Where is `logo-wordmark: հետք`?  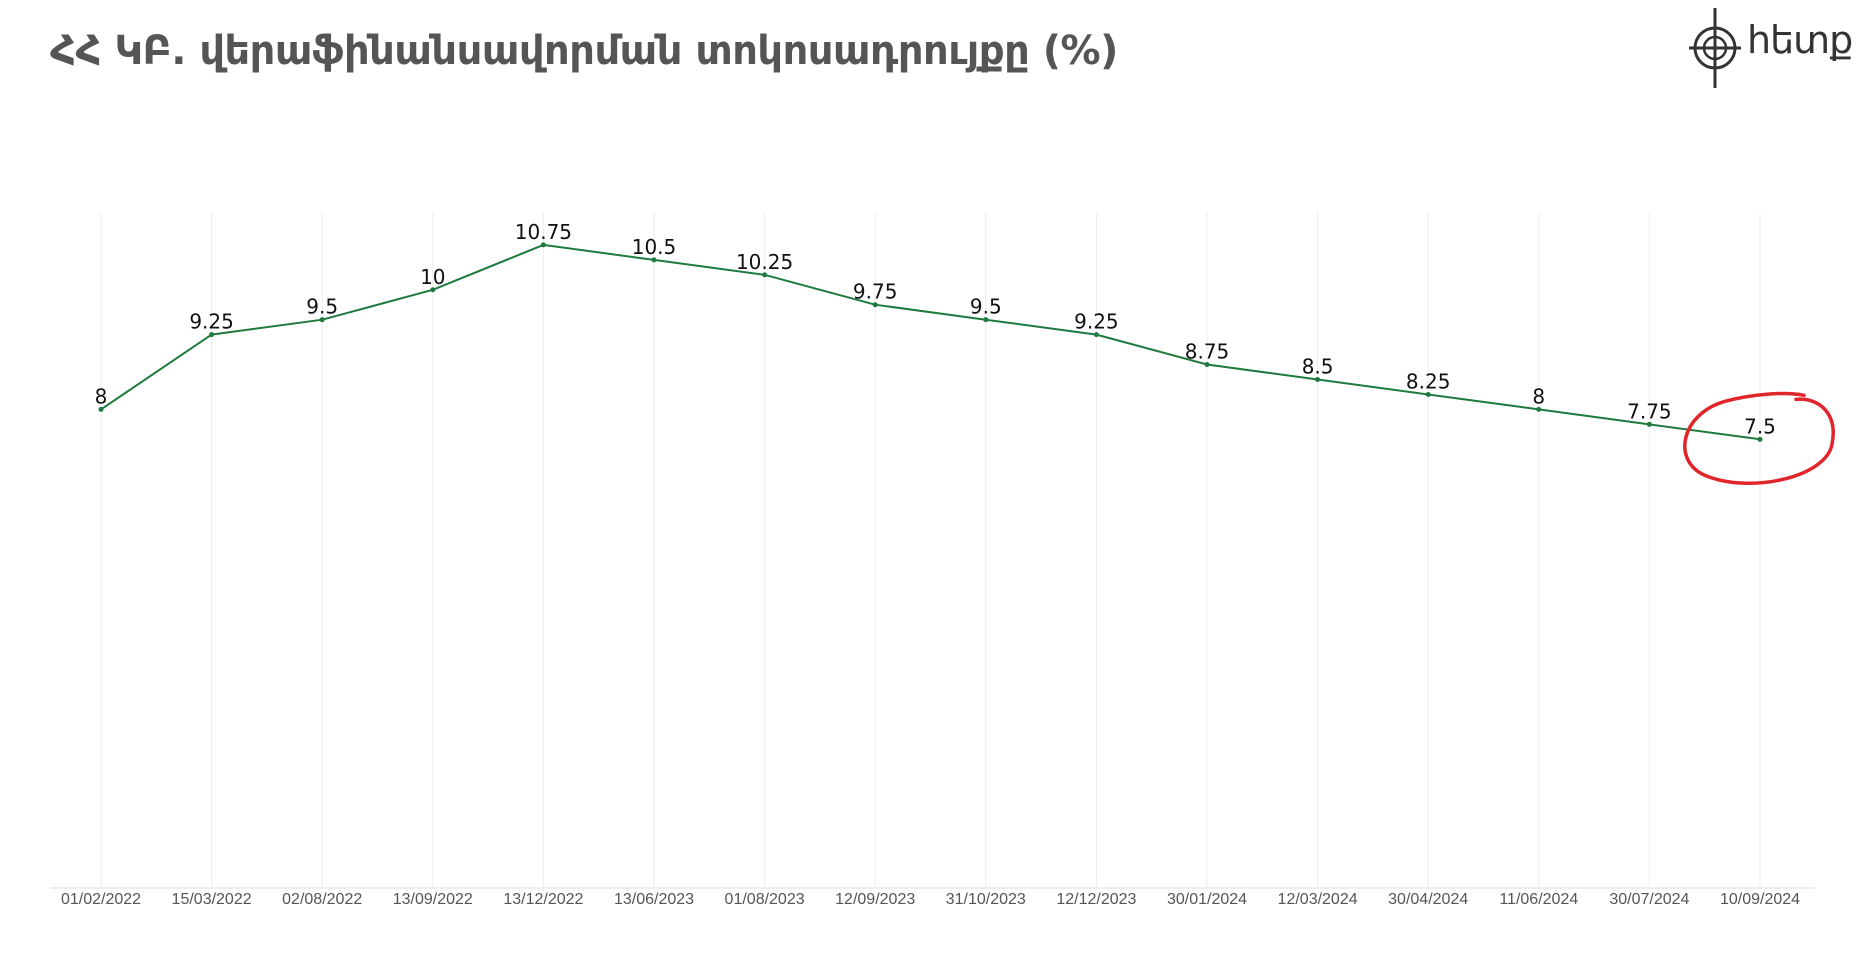 logo-wordmark: հետք is located at coordinates (1800, 40).